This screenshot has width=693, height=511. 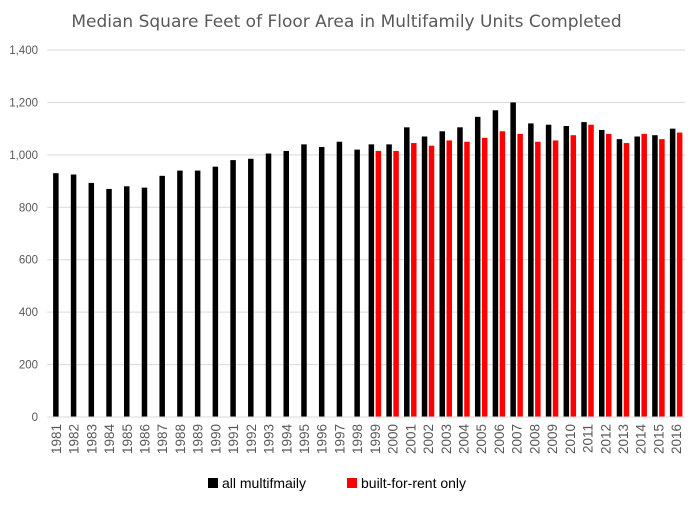 I want to click on y-tick-label: 1,200, so click(x=23, y=103).